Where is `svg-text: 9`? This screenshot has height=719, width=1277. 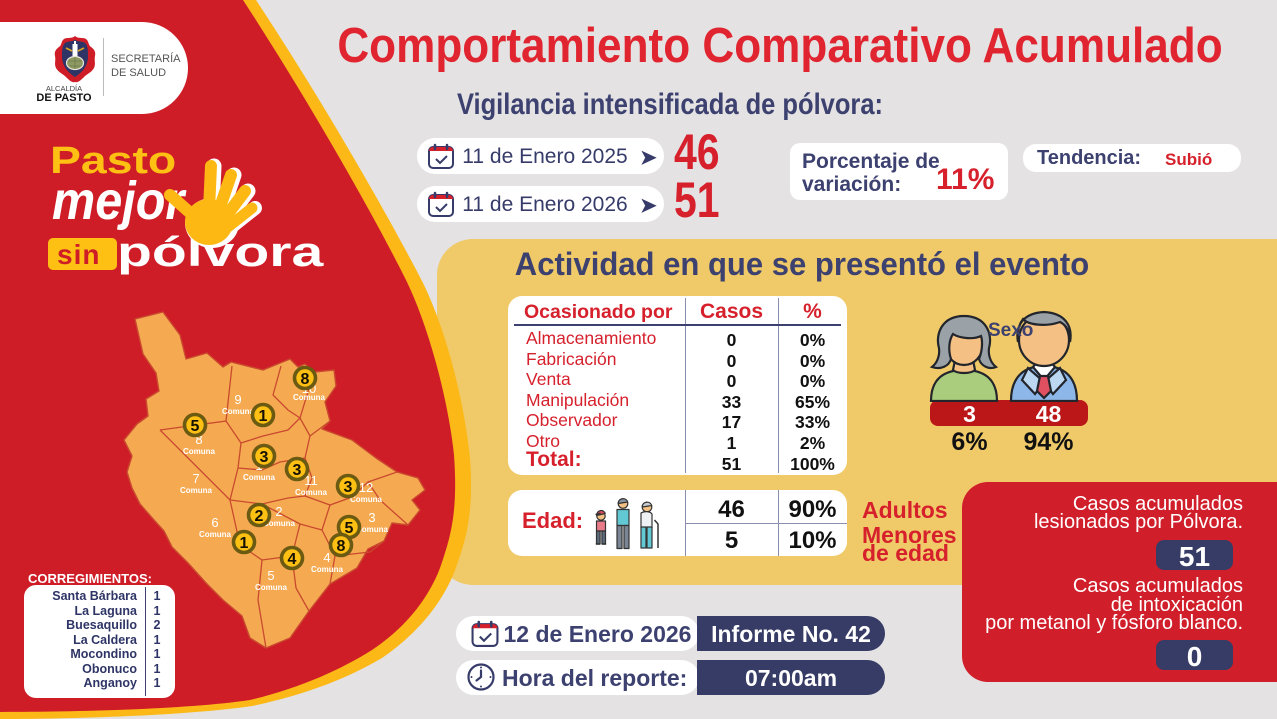
svg-text: 9 is located at coordinates (237, 399).